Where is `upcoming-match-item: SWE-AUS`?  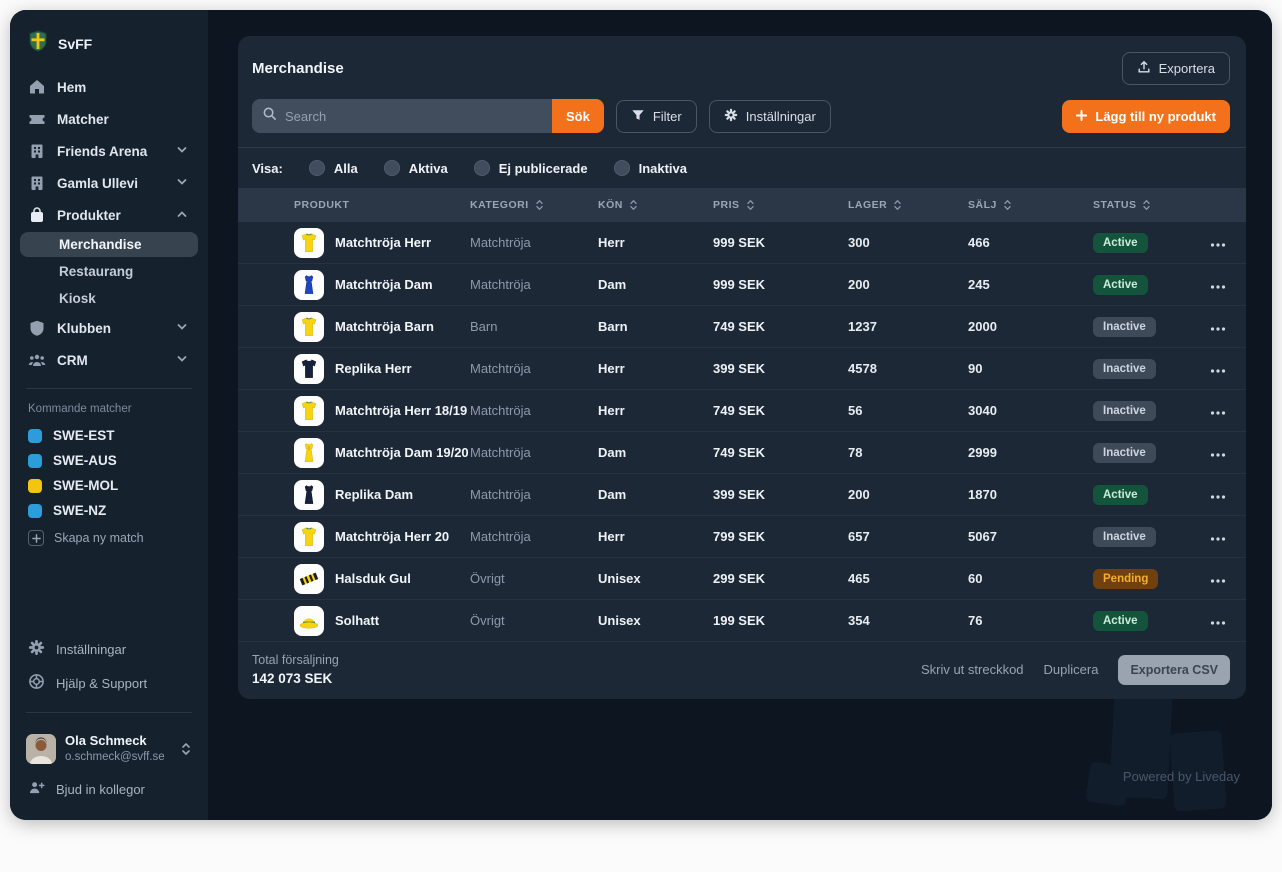
upcoming-match-item: SWE-AUS is located at coordinates (109, 460).